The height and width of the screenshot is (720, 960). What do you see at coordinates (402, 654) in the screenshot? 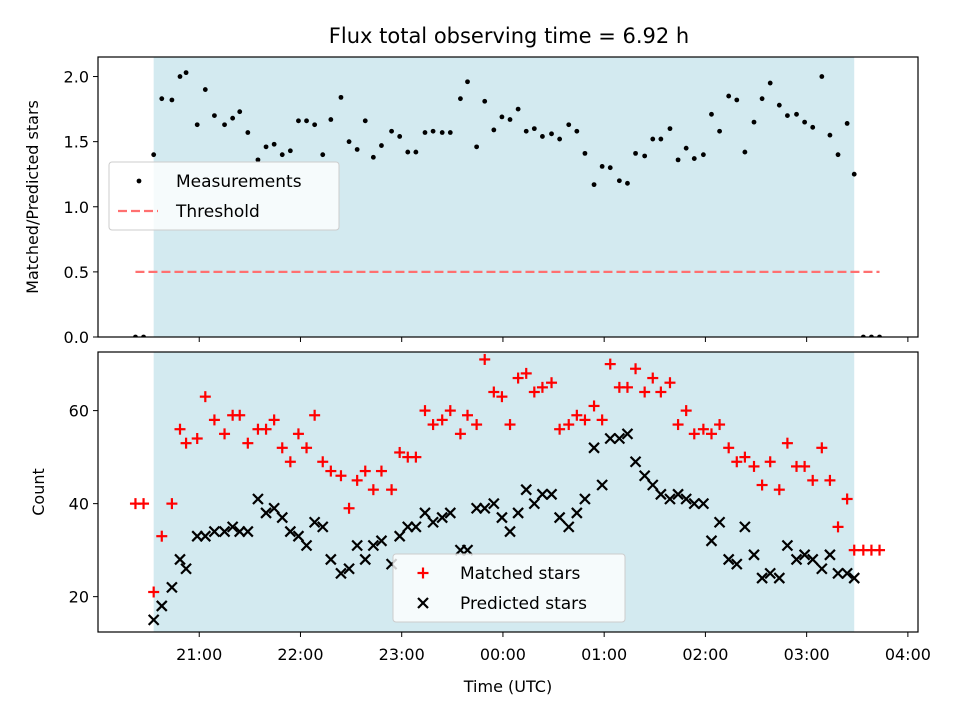
I see `x-tick-label: 23:00` at bounding box center [402, 654].